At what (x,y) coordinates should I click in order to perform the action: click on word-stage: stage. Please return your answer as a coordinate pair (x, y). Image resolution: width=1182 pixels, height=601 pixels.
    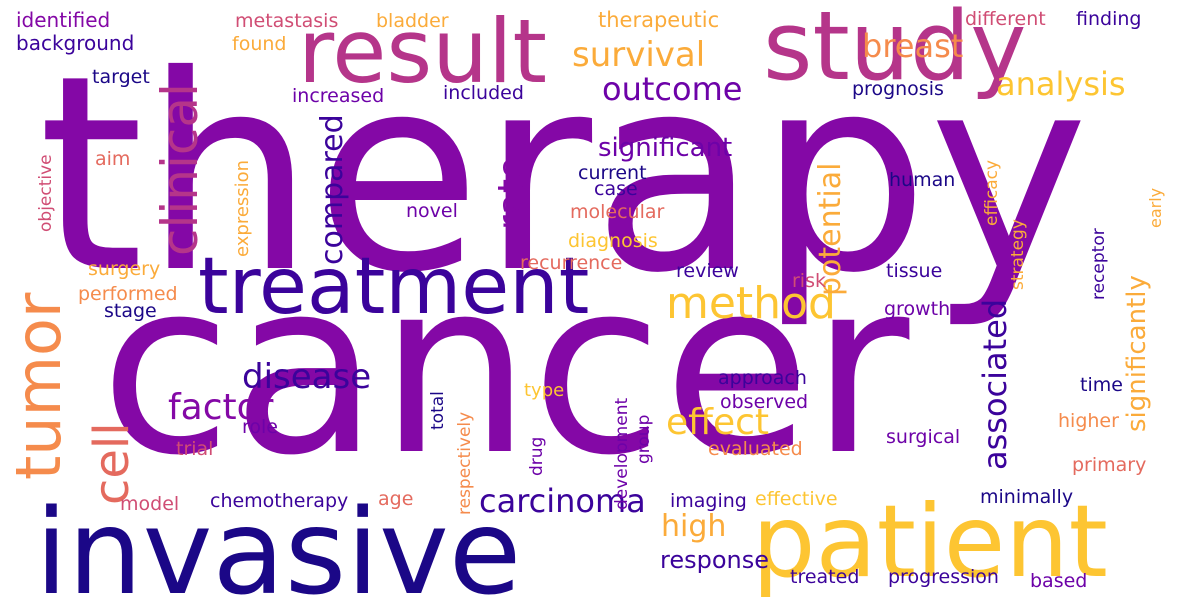
    Looking at the image, I should click on (130, 311).